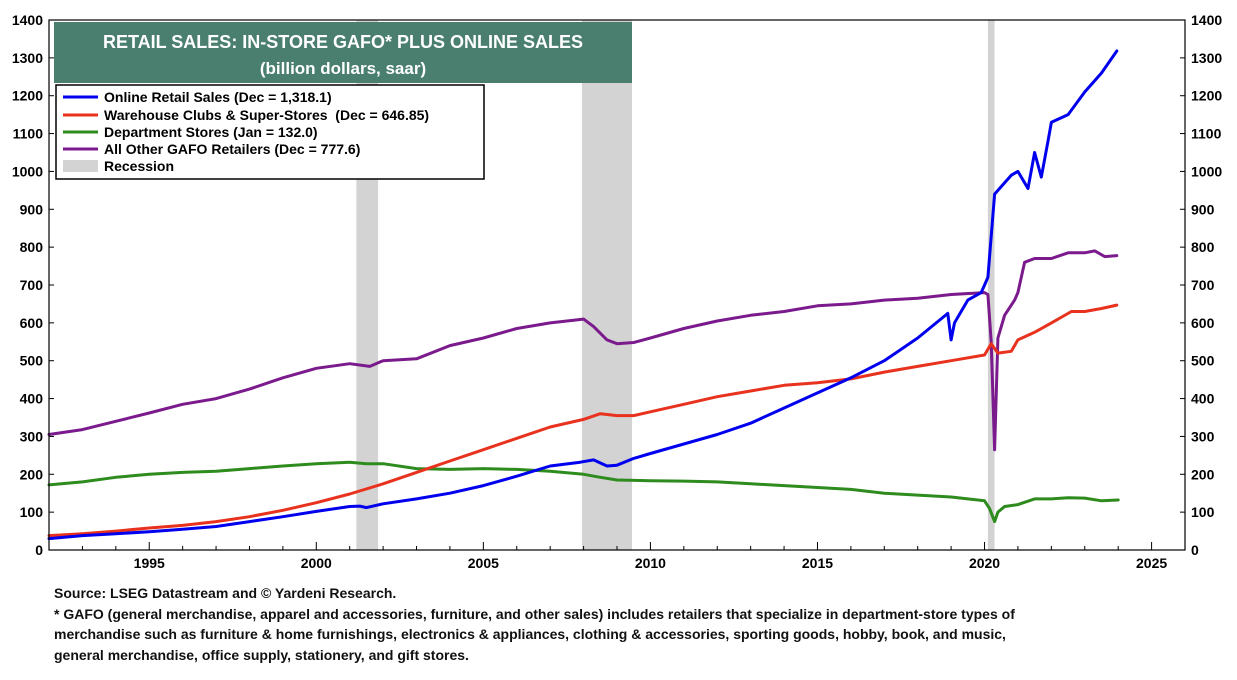  I want to click on y-tick-label-right: 200, so click(1203, 474).